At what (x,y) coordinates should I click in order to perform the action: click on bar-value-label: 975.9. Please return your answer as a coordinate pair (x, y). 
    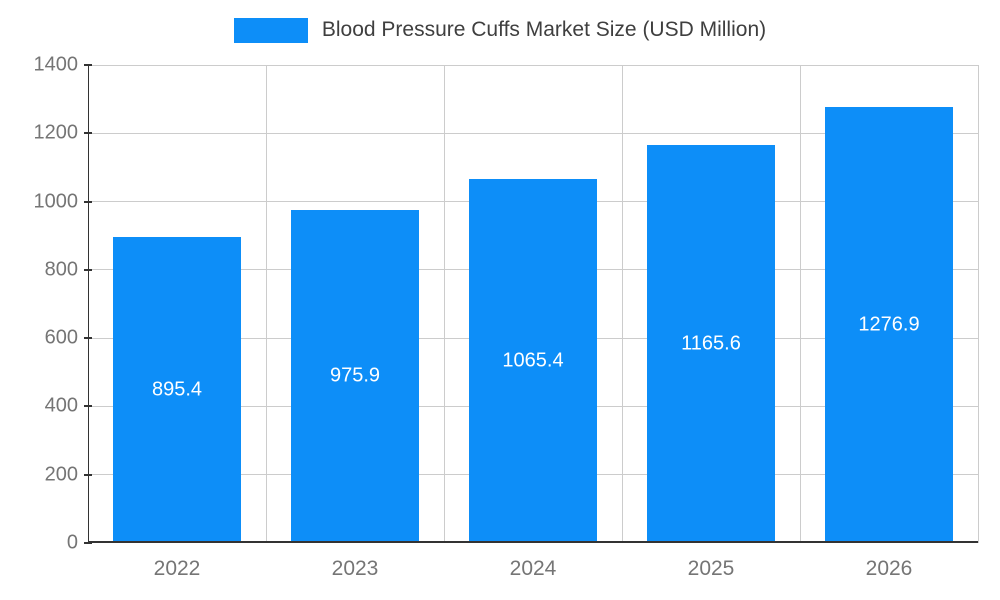
    Looking at the image, I should click on (355, 375).